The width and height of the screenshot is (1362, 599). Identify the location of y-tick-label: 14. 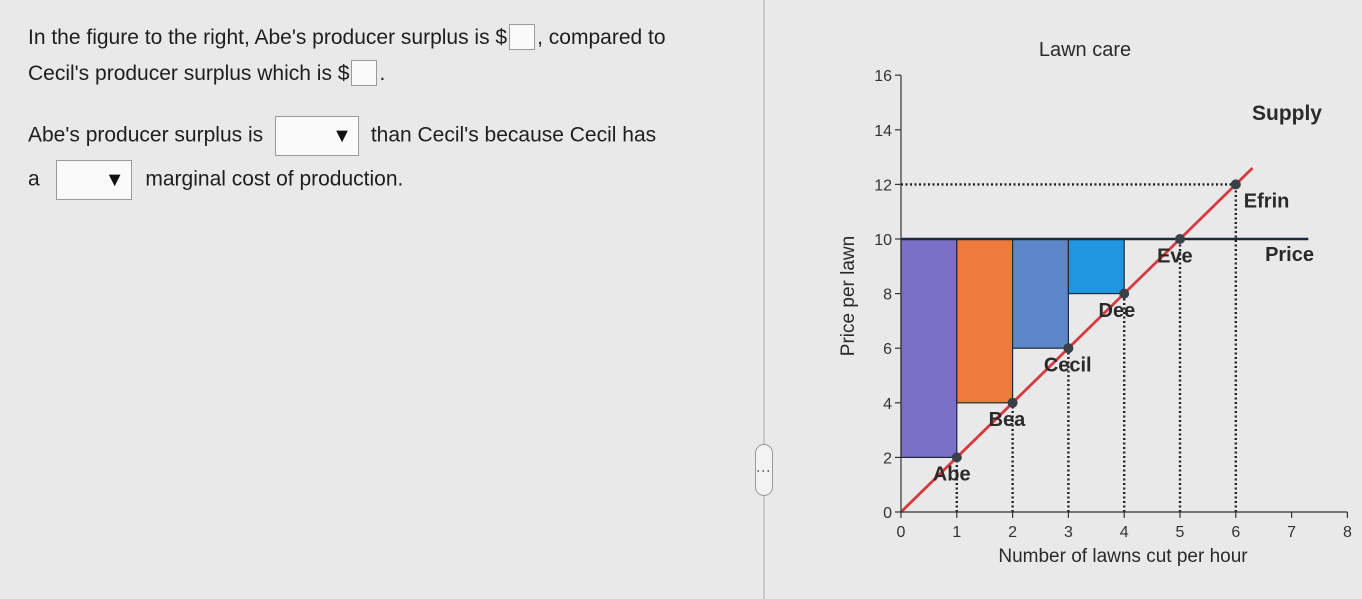
(883, 131).